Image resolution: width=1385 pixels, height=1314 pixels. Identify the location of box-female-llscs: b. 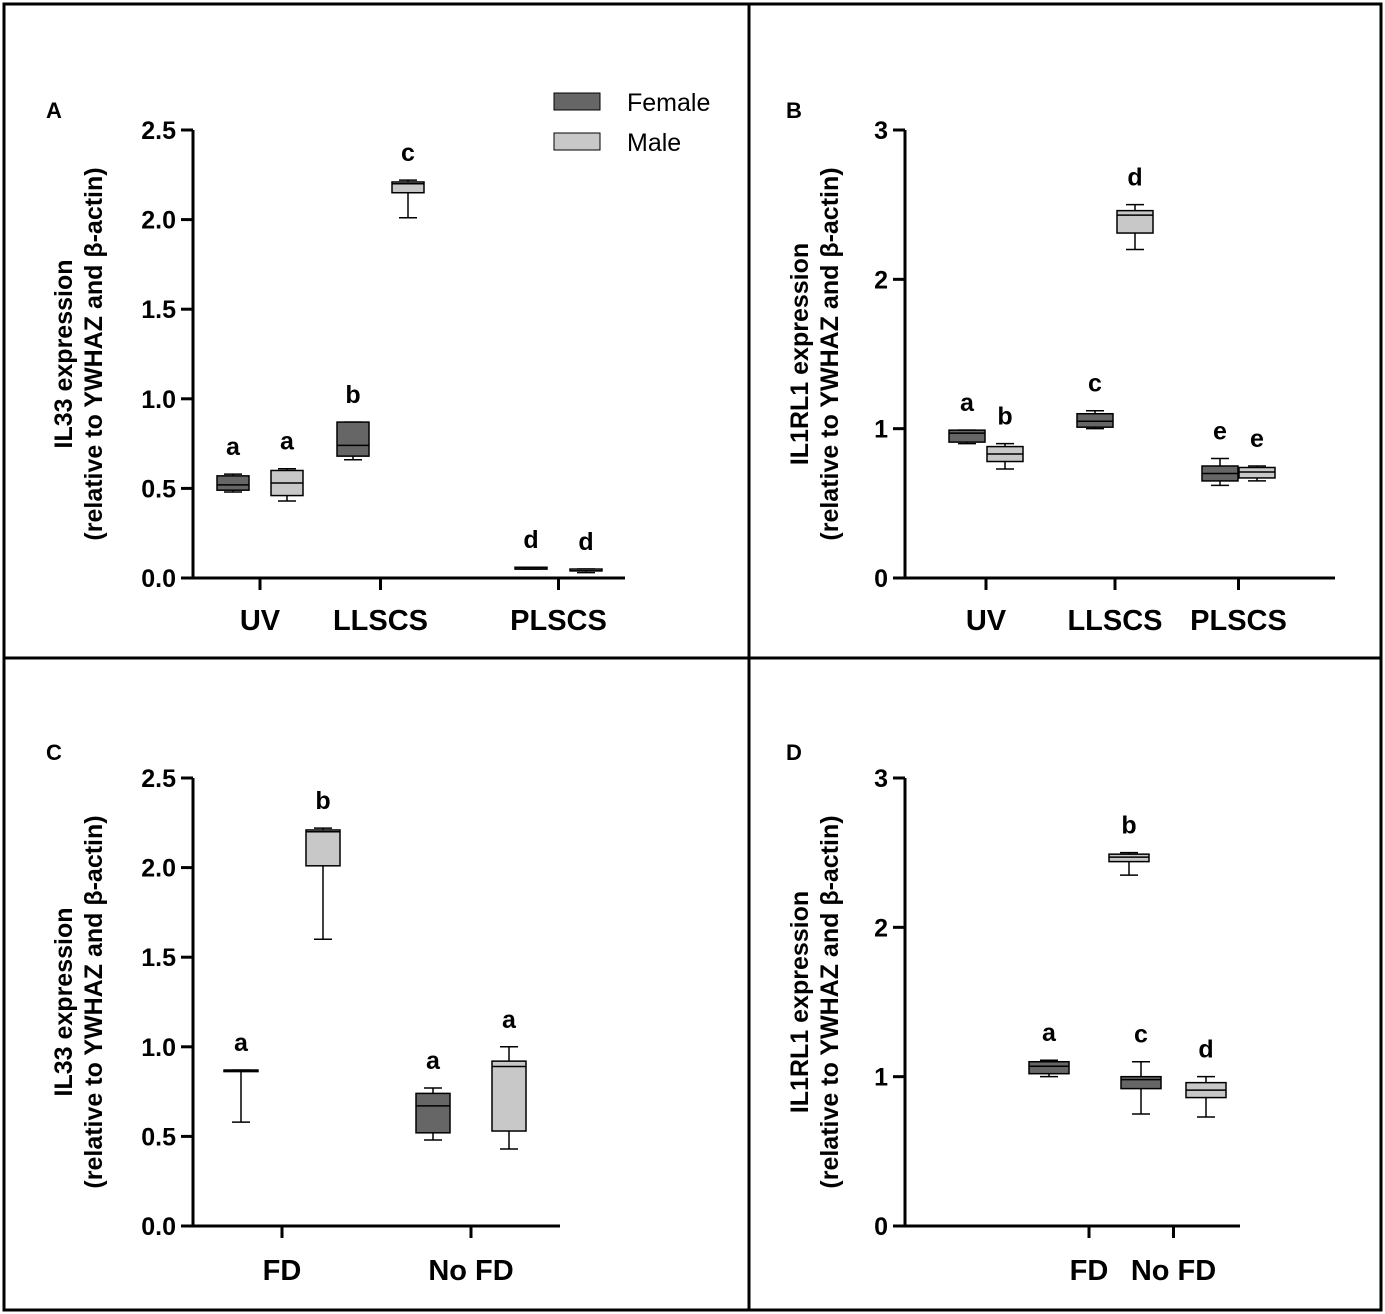
(353, 421).